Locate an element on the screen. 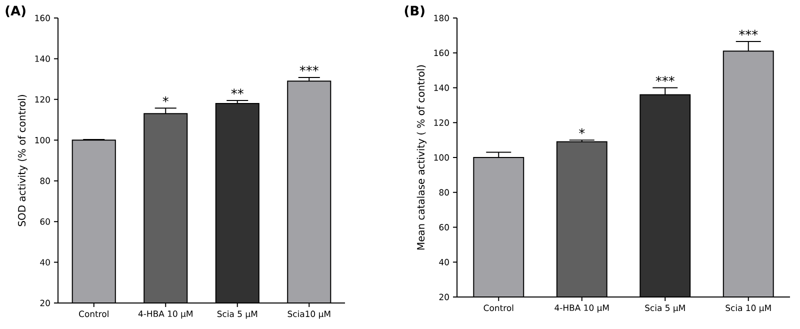 This screenshot has width=800, height=329. chart-title: (B) is located at coordinates (414, 12).